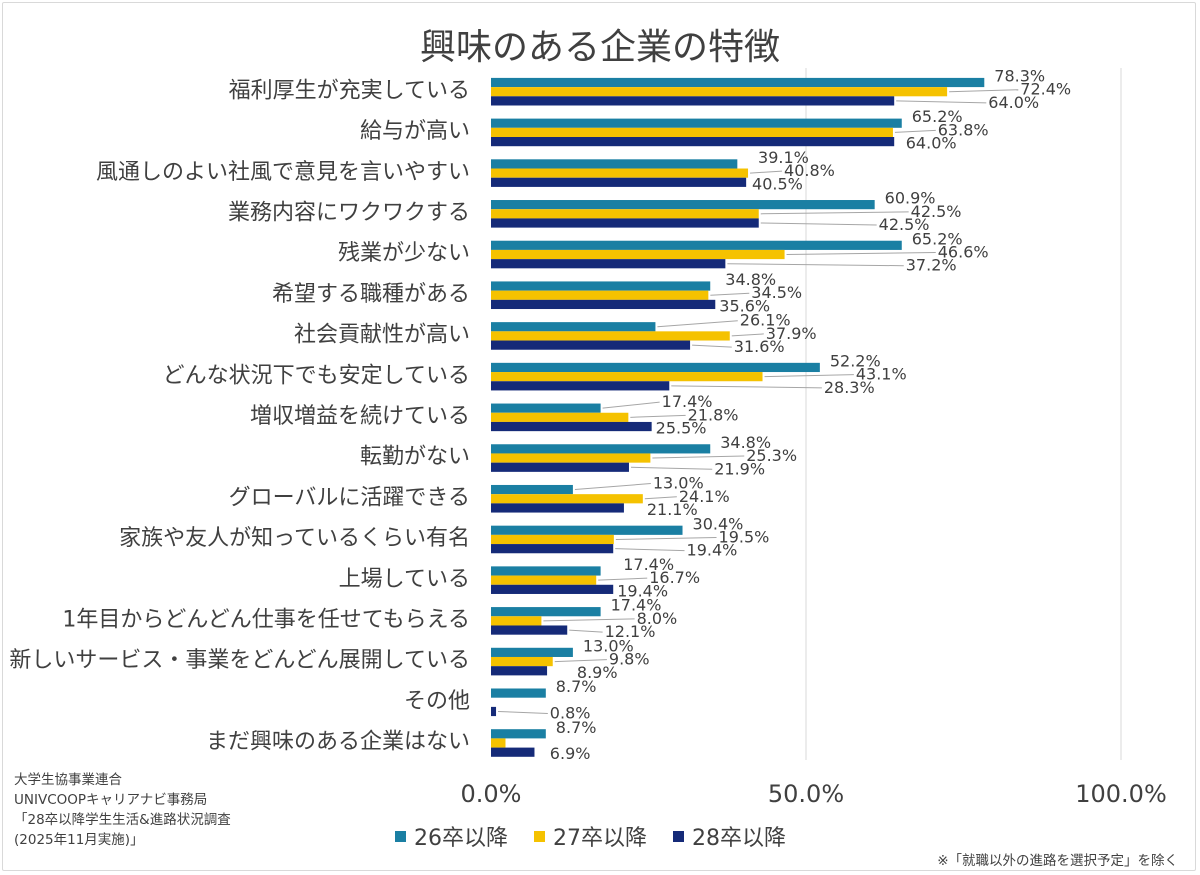 This screenshot has height=875, width=1200. I want to click on data-label: 21.8%, so click(713, 414).